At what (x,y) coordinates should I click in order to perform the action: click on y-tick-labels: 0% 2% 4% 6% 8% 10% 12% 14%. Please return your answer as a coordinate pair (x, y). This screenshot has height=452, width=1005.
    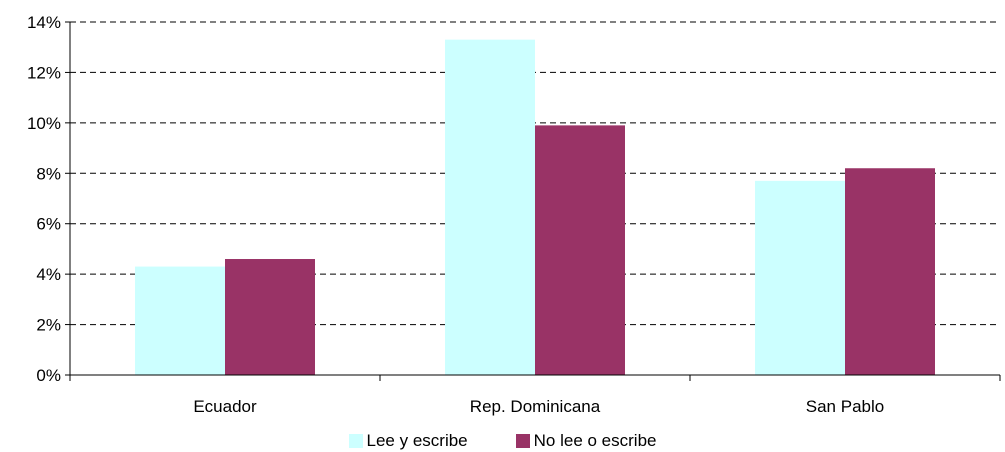
    Looking at the image, I should click on (44, 199).